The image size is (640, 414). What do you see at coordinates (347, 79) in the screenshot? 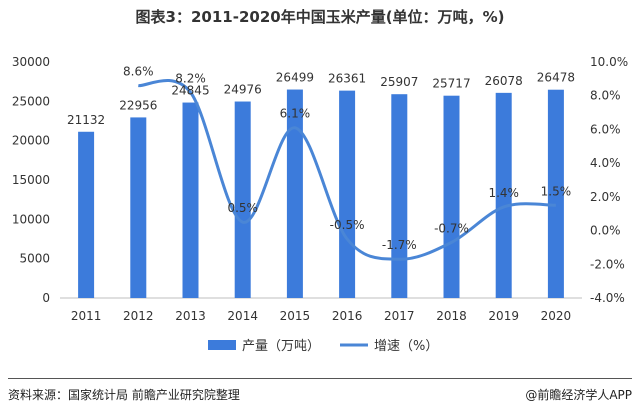
I see `bar-value-label: 26361` at bounding box center [347, 79].